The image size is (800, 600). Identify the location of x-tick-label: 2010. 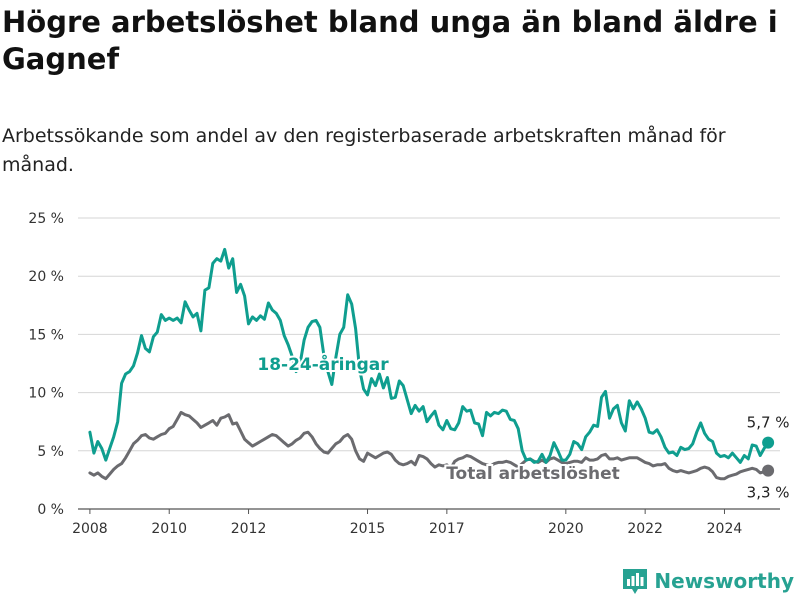
(169, 528).